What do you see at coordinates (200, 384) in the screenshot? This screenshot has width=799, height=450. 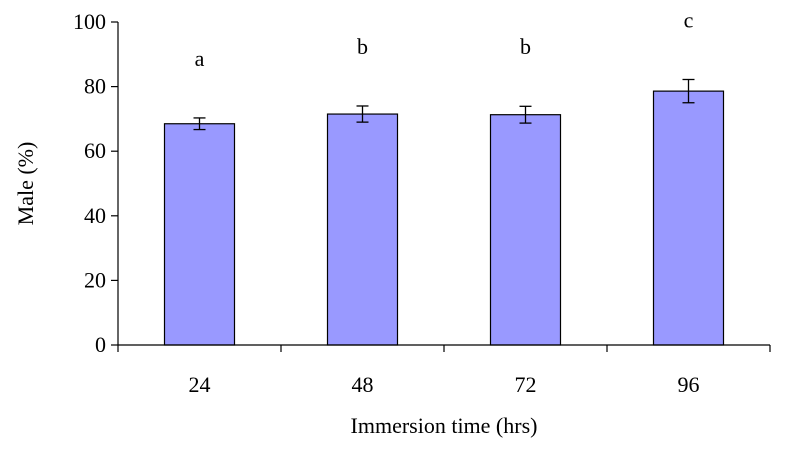 I see `x-tick-label: 24` at bounding box center [200, 384].